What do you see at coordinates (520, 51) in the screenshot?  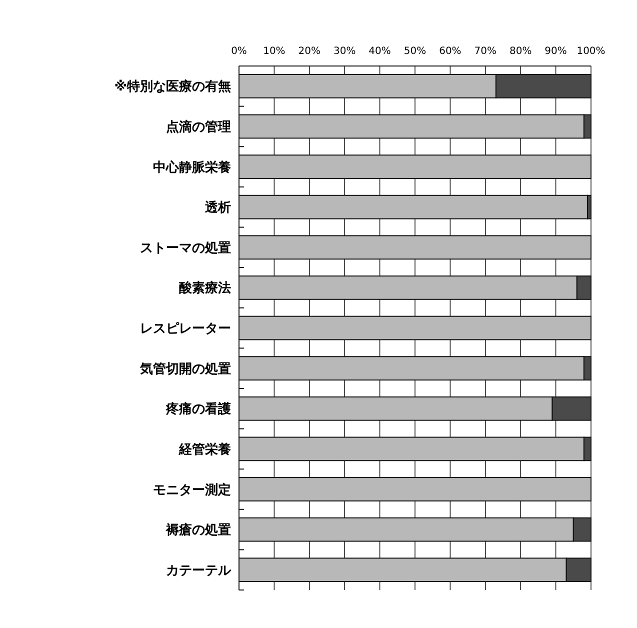 I see `x-tick-label: 80%` at bounding box center [520, 51].